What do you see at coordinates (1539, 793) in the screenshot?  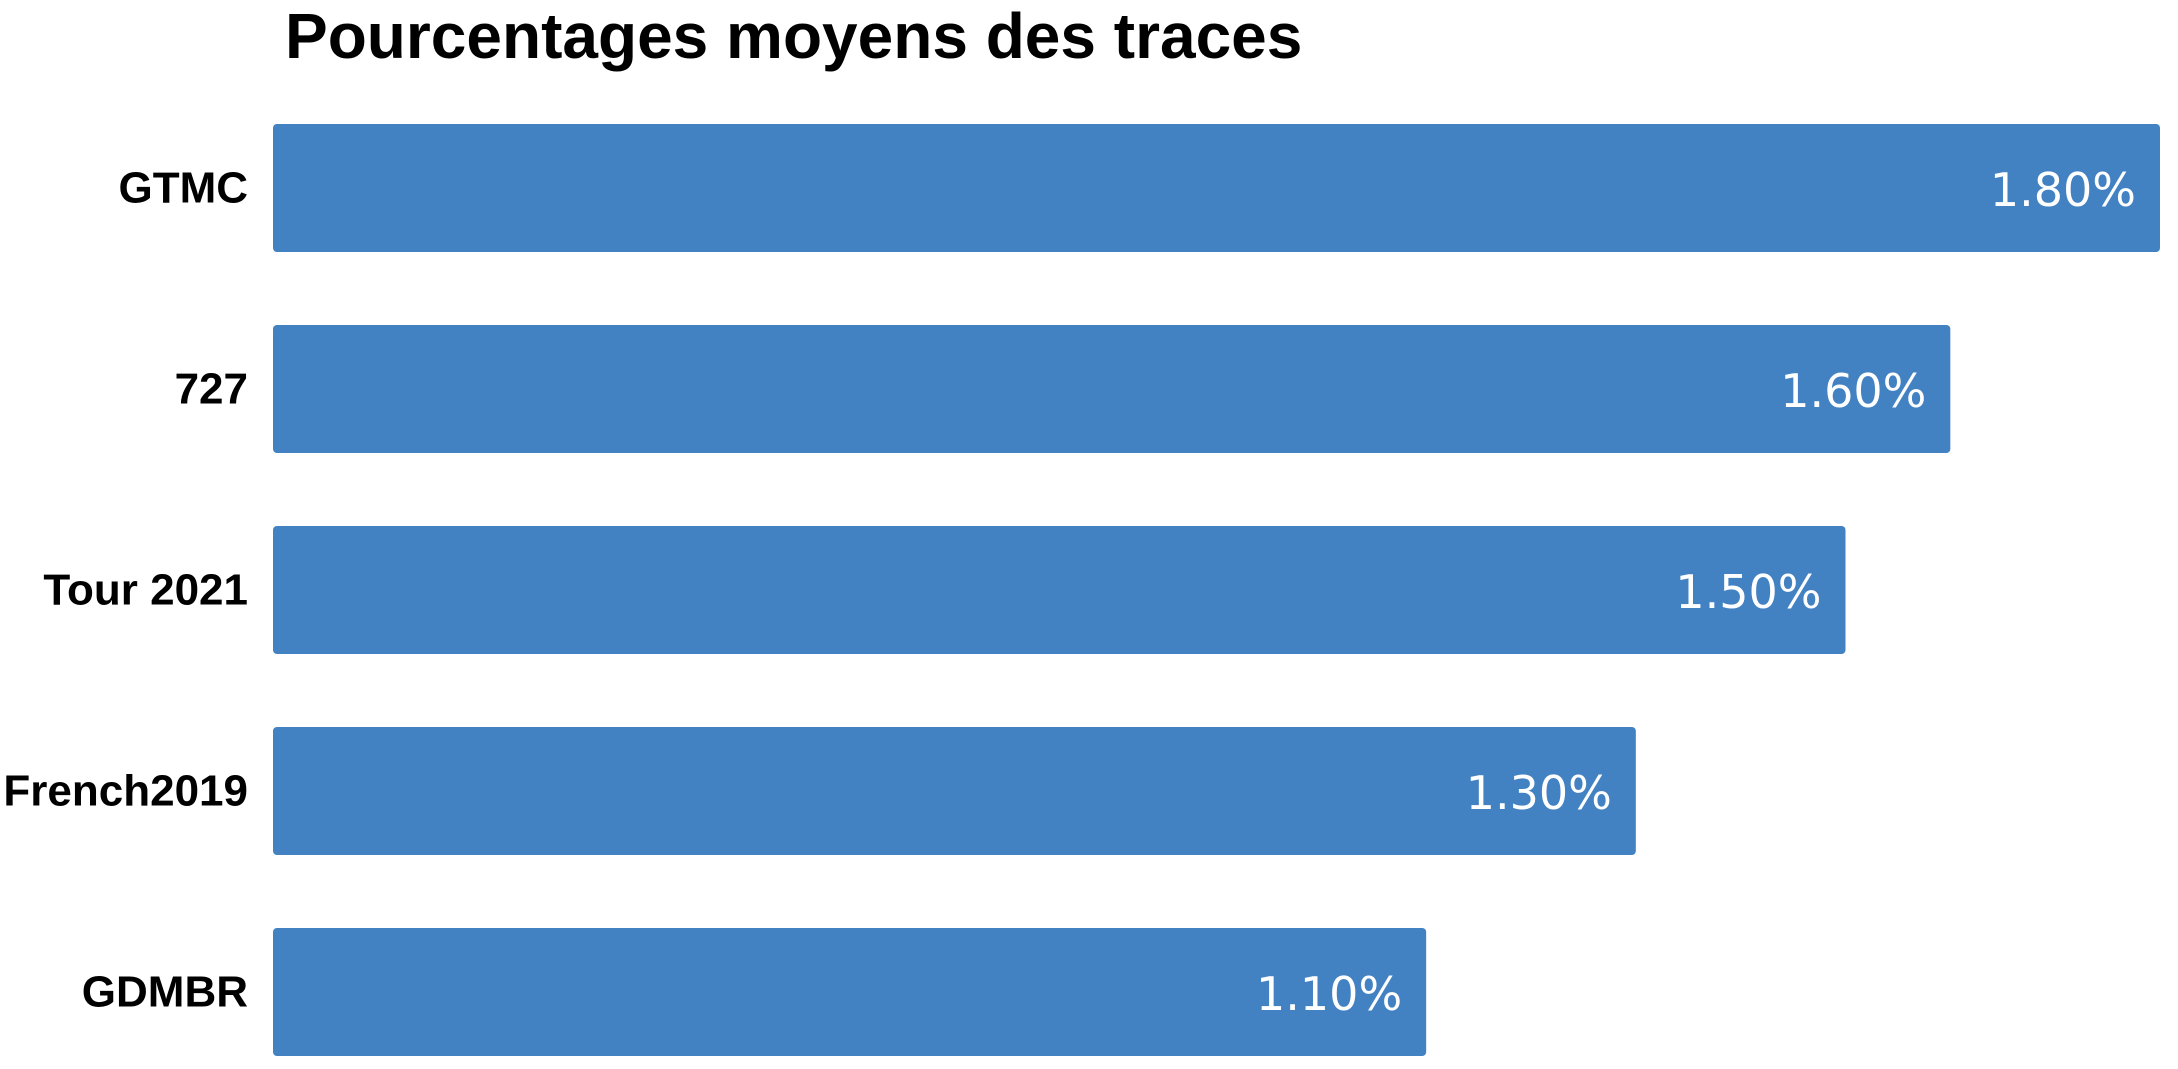 I see `value-label: 1.30%` at bounding box center [1539, 793].